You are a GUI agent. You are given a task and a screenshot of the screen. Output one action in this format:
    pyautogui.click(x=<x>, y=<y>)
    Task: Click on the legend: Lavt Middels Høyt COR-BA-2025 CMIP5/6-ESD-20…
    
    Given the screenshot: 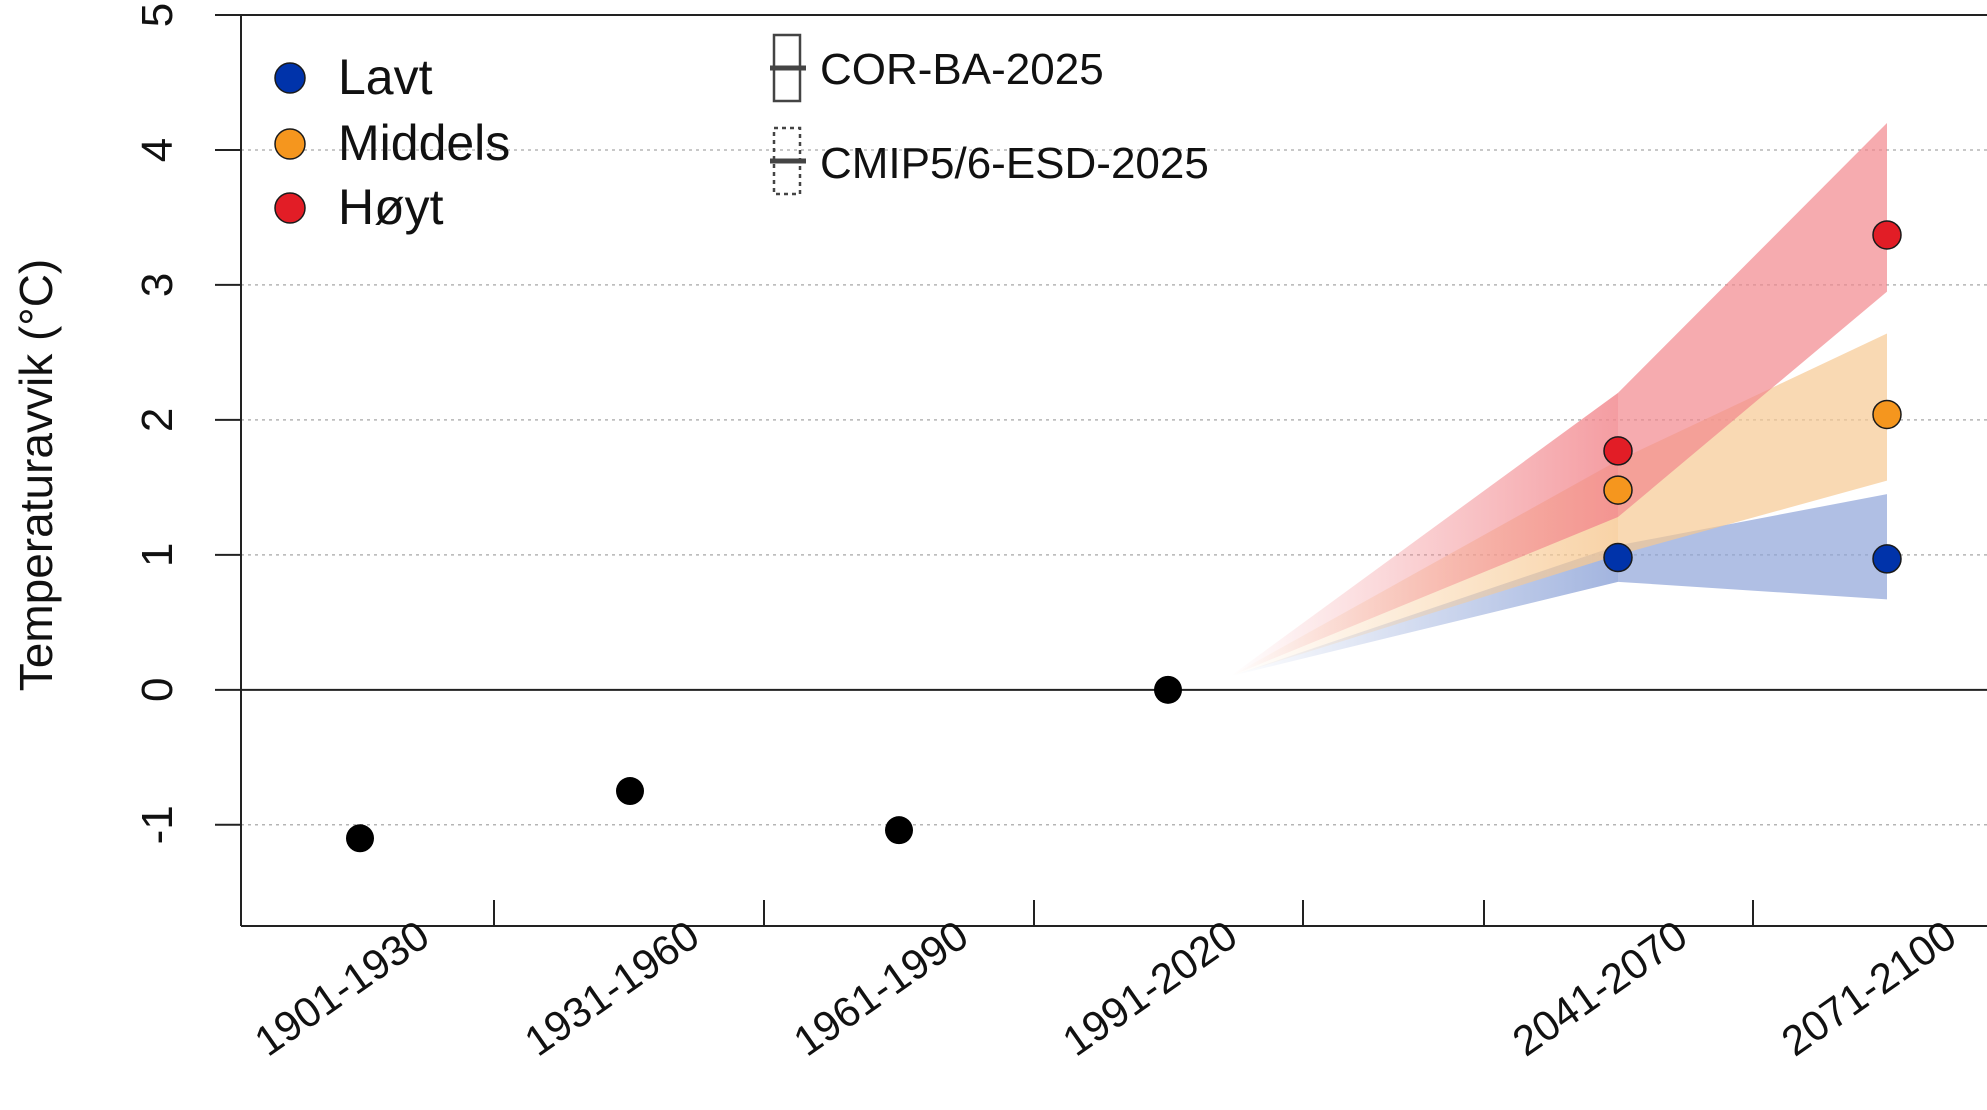 What is the action you would take?
    pyautogui.click(x=741, y=134)
    